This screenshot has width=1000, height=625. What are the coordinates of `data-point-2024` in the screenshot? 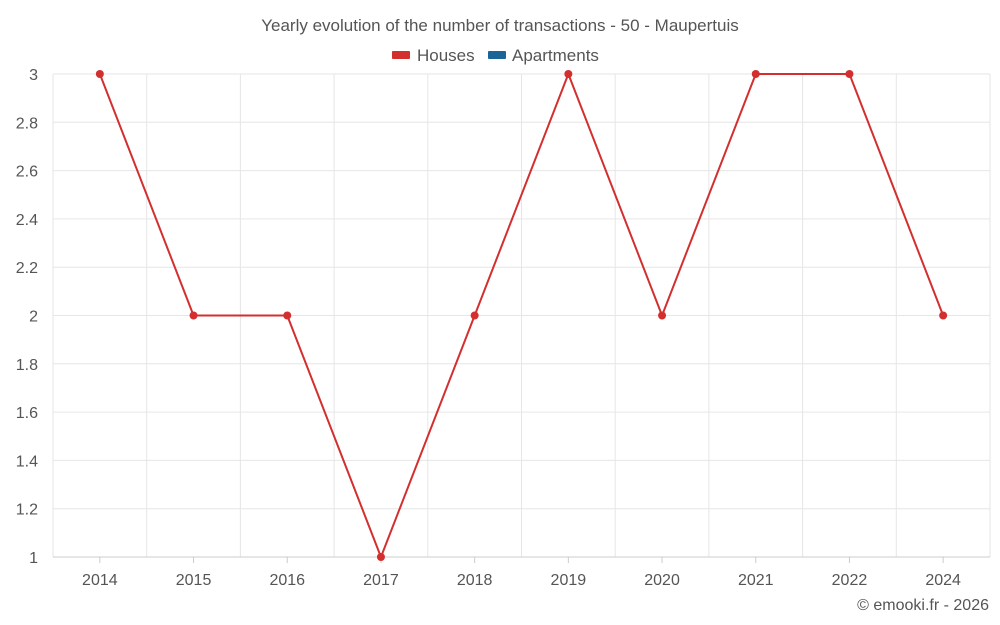 It's located at (943, 315).